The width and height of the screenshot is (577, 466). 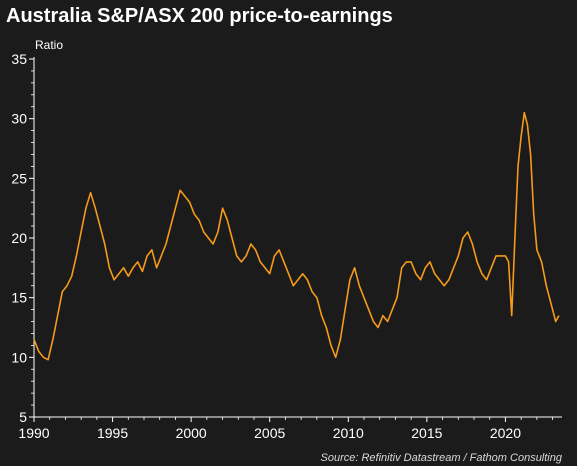 I want to click on x-tick-label: 2015, so click(x=426, y=433).